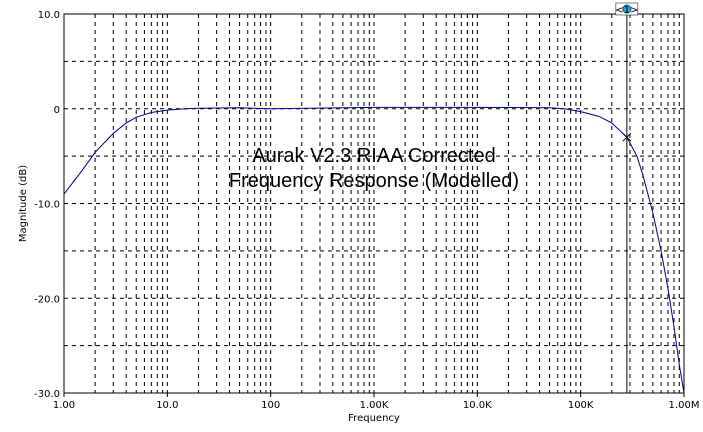  Describe the element at coordinates (374, 418) in the screenshot. I see `x-axis-label: Frequency` at that location.